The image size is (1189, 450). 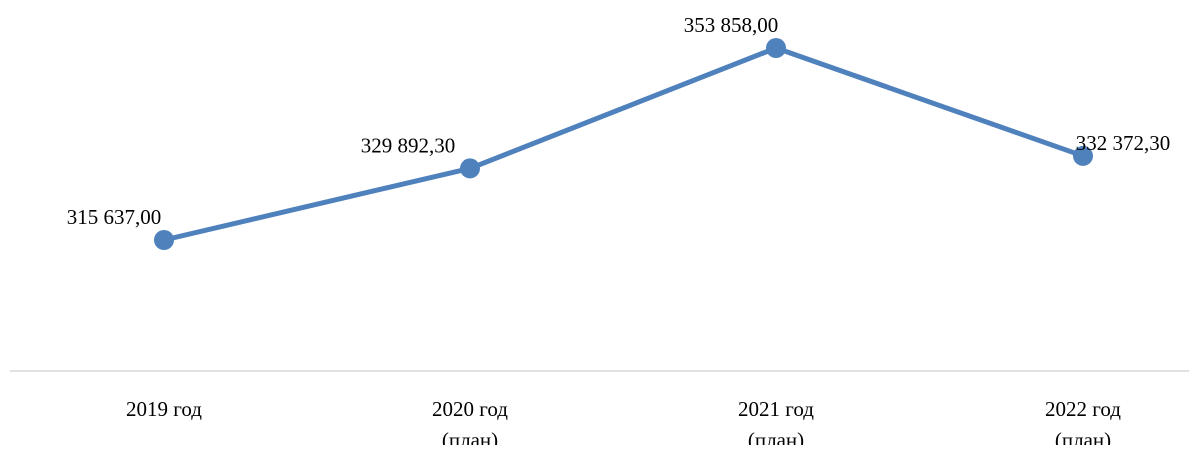 What do you see at coordinates (1083, 409) in the screenshot?
I see `x-tick-label-line: 2022 год` at bounding box center [1083, 409].